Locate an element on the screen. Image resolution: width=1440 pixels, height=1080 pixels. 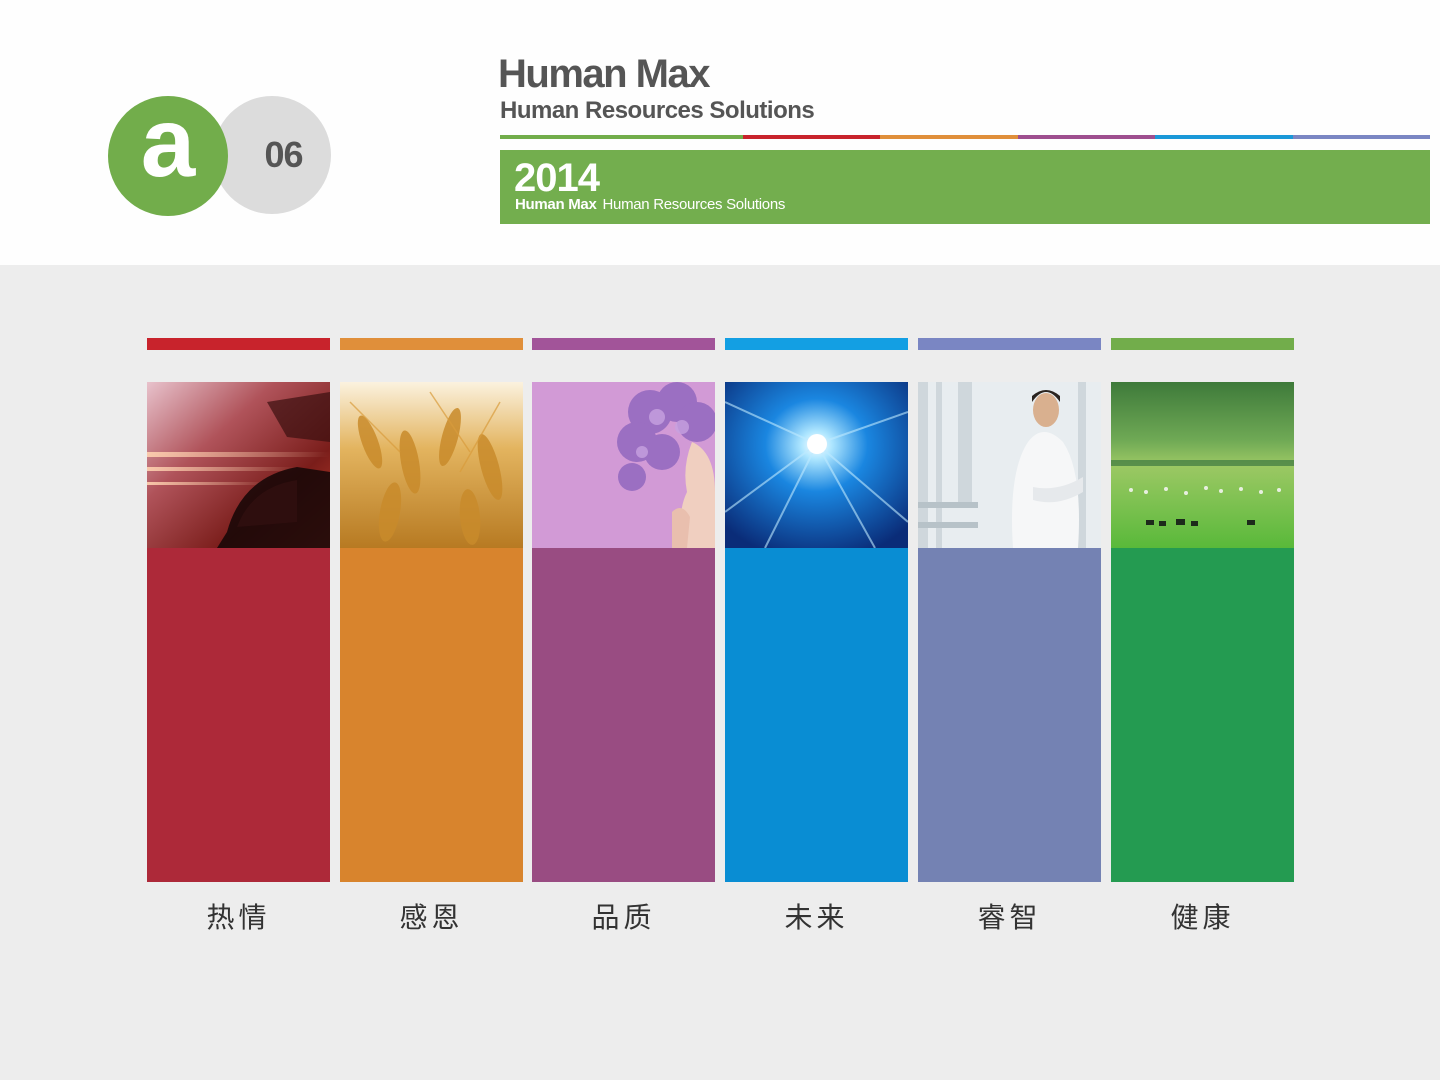
column-label: 未来 is located at coordinates (816, 917).